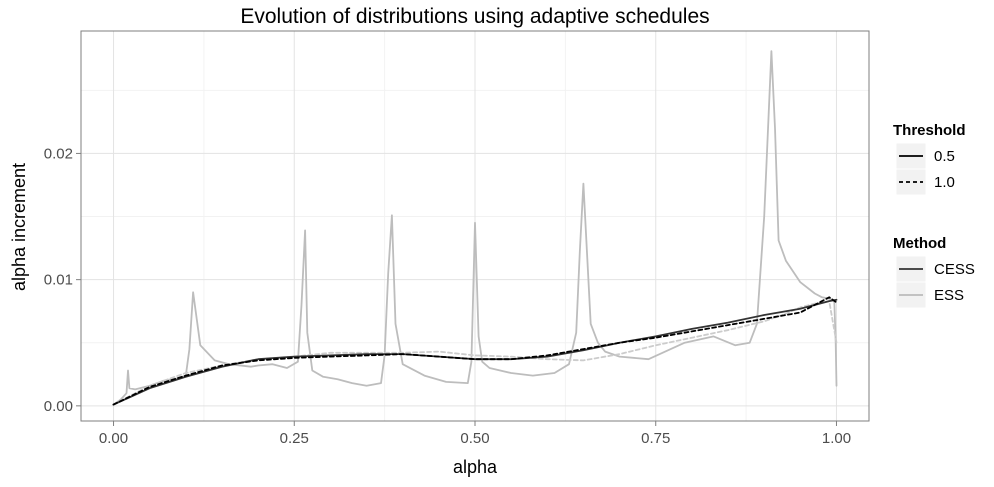 The image size is (994, 487). Describe the element at coordinates (474, 438) in the screenshot. I see `x-tick-label: 0.50` at that location.